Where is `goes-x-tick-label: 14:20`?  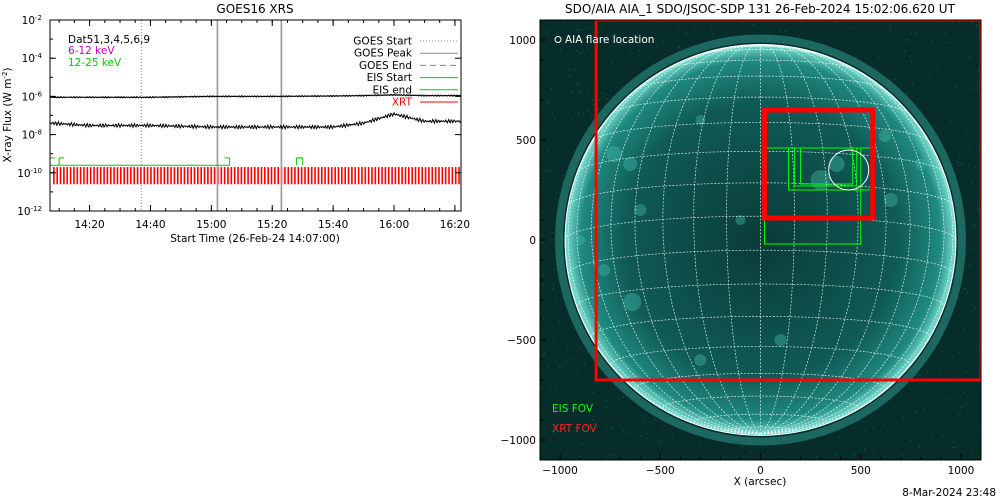
goes-x-tick-label: 14:20 is located at coordinates (89, 225).